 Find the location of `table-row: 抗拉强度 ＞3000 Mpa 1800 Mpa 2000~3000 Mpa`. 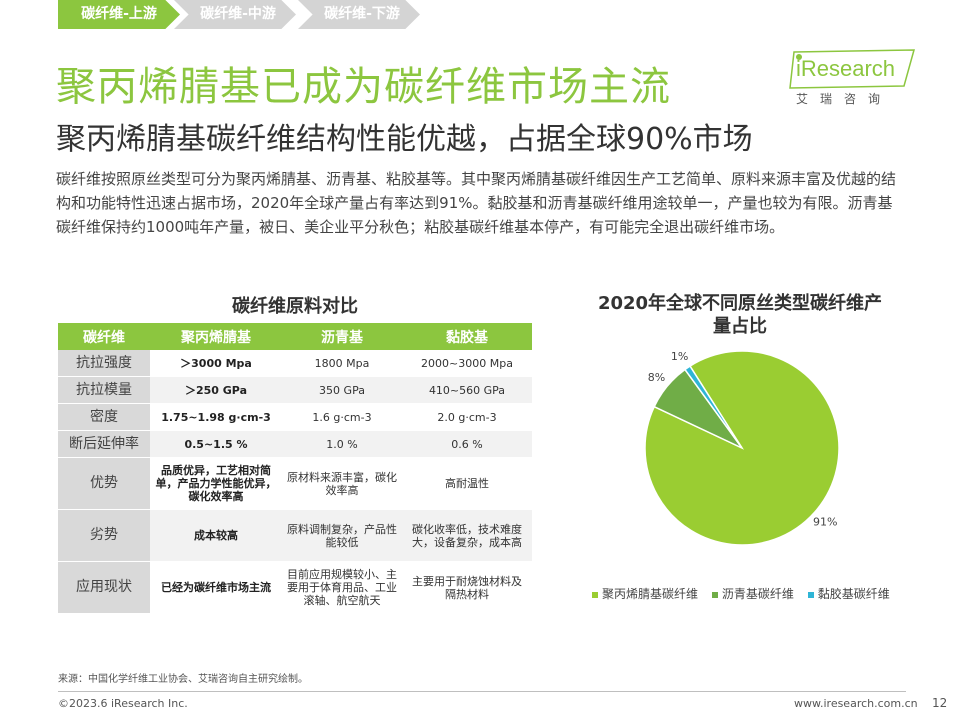

table-row: 抗拉强度 ＞3000 Mpa 1800 Mpa 2000~3000 Mpa is located at coordinates (295, 363).